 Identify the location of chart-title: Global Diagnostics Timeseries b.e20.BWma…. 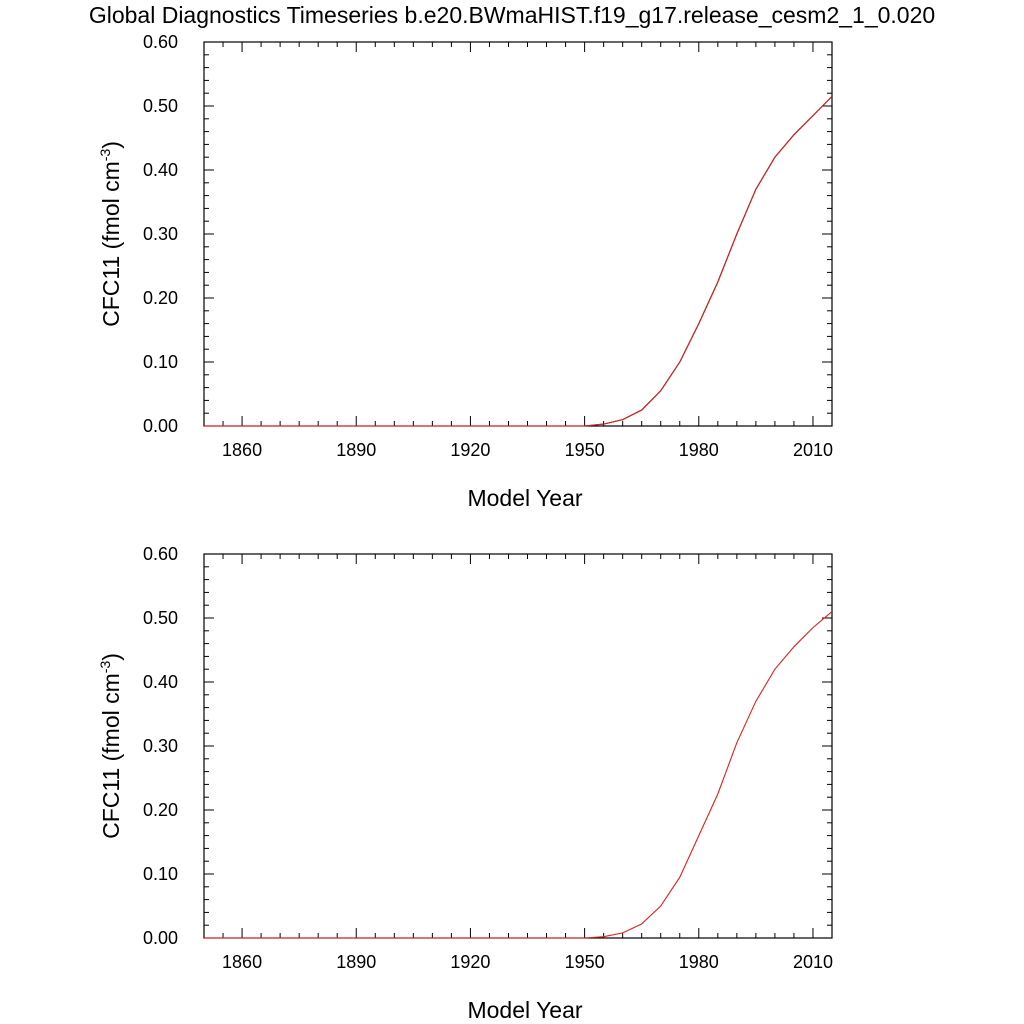
(512, 15).